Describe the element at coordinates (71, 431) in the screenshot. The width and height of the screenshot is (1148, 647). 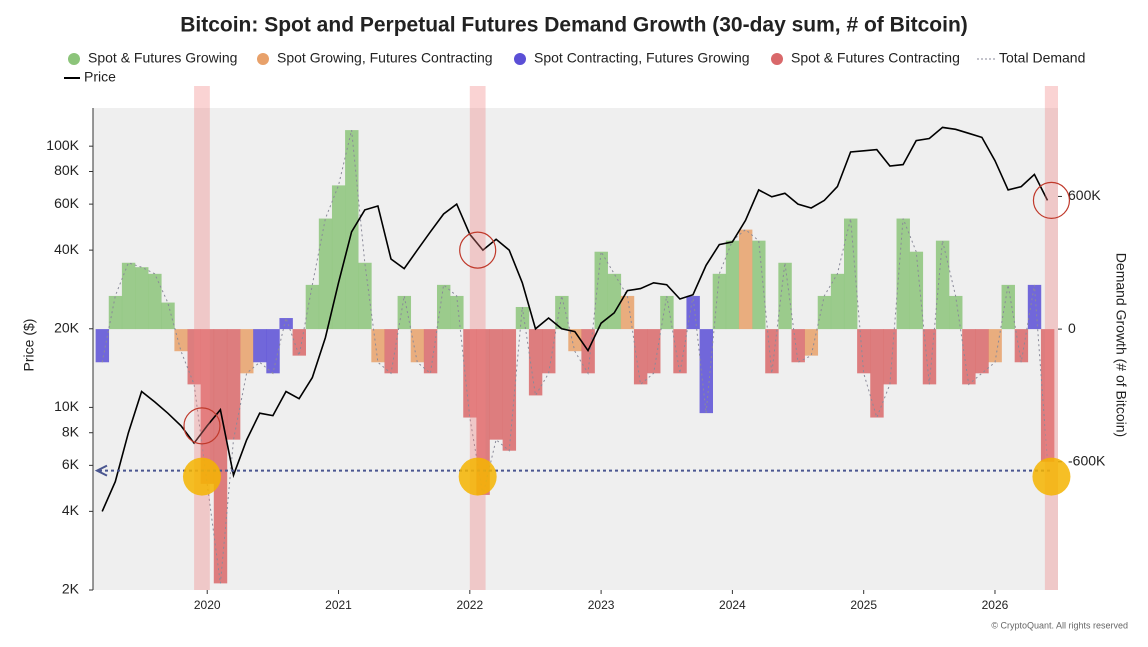
I see `y-tick-label: 8K` at that location.